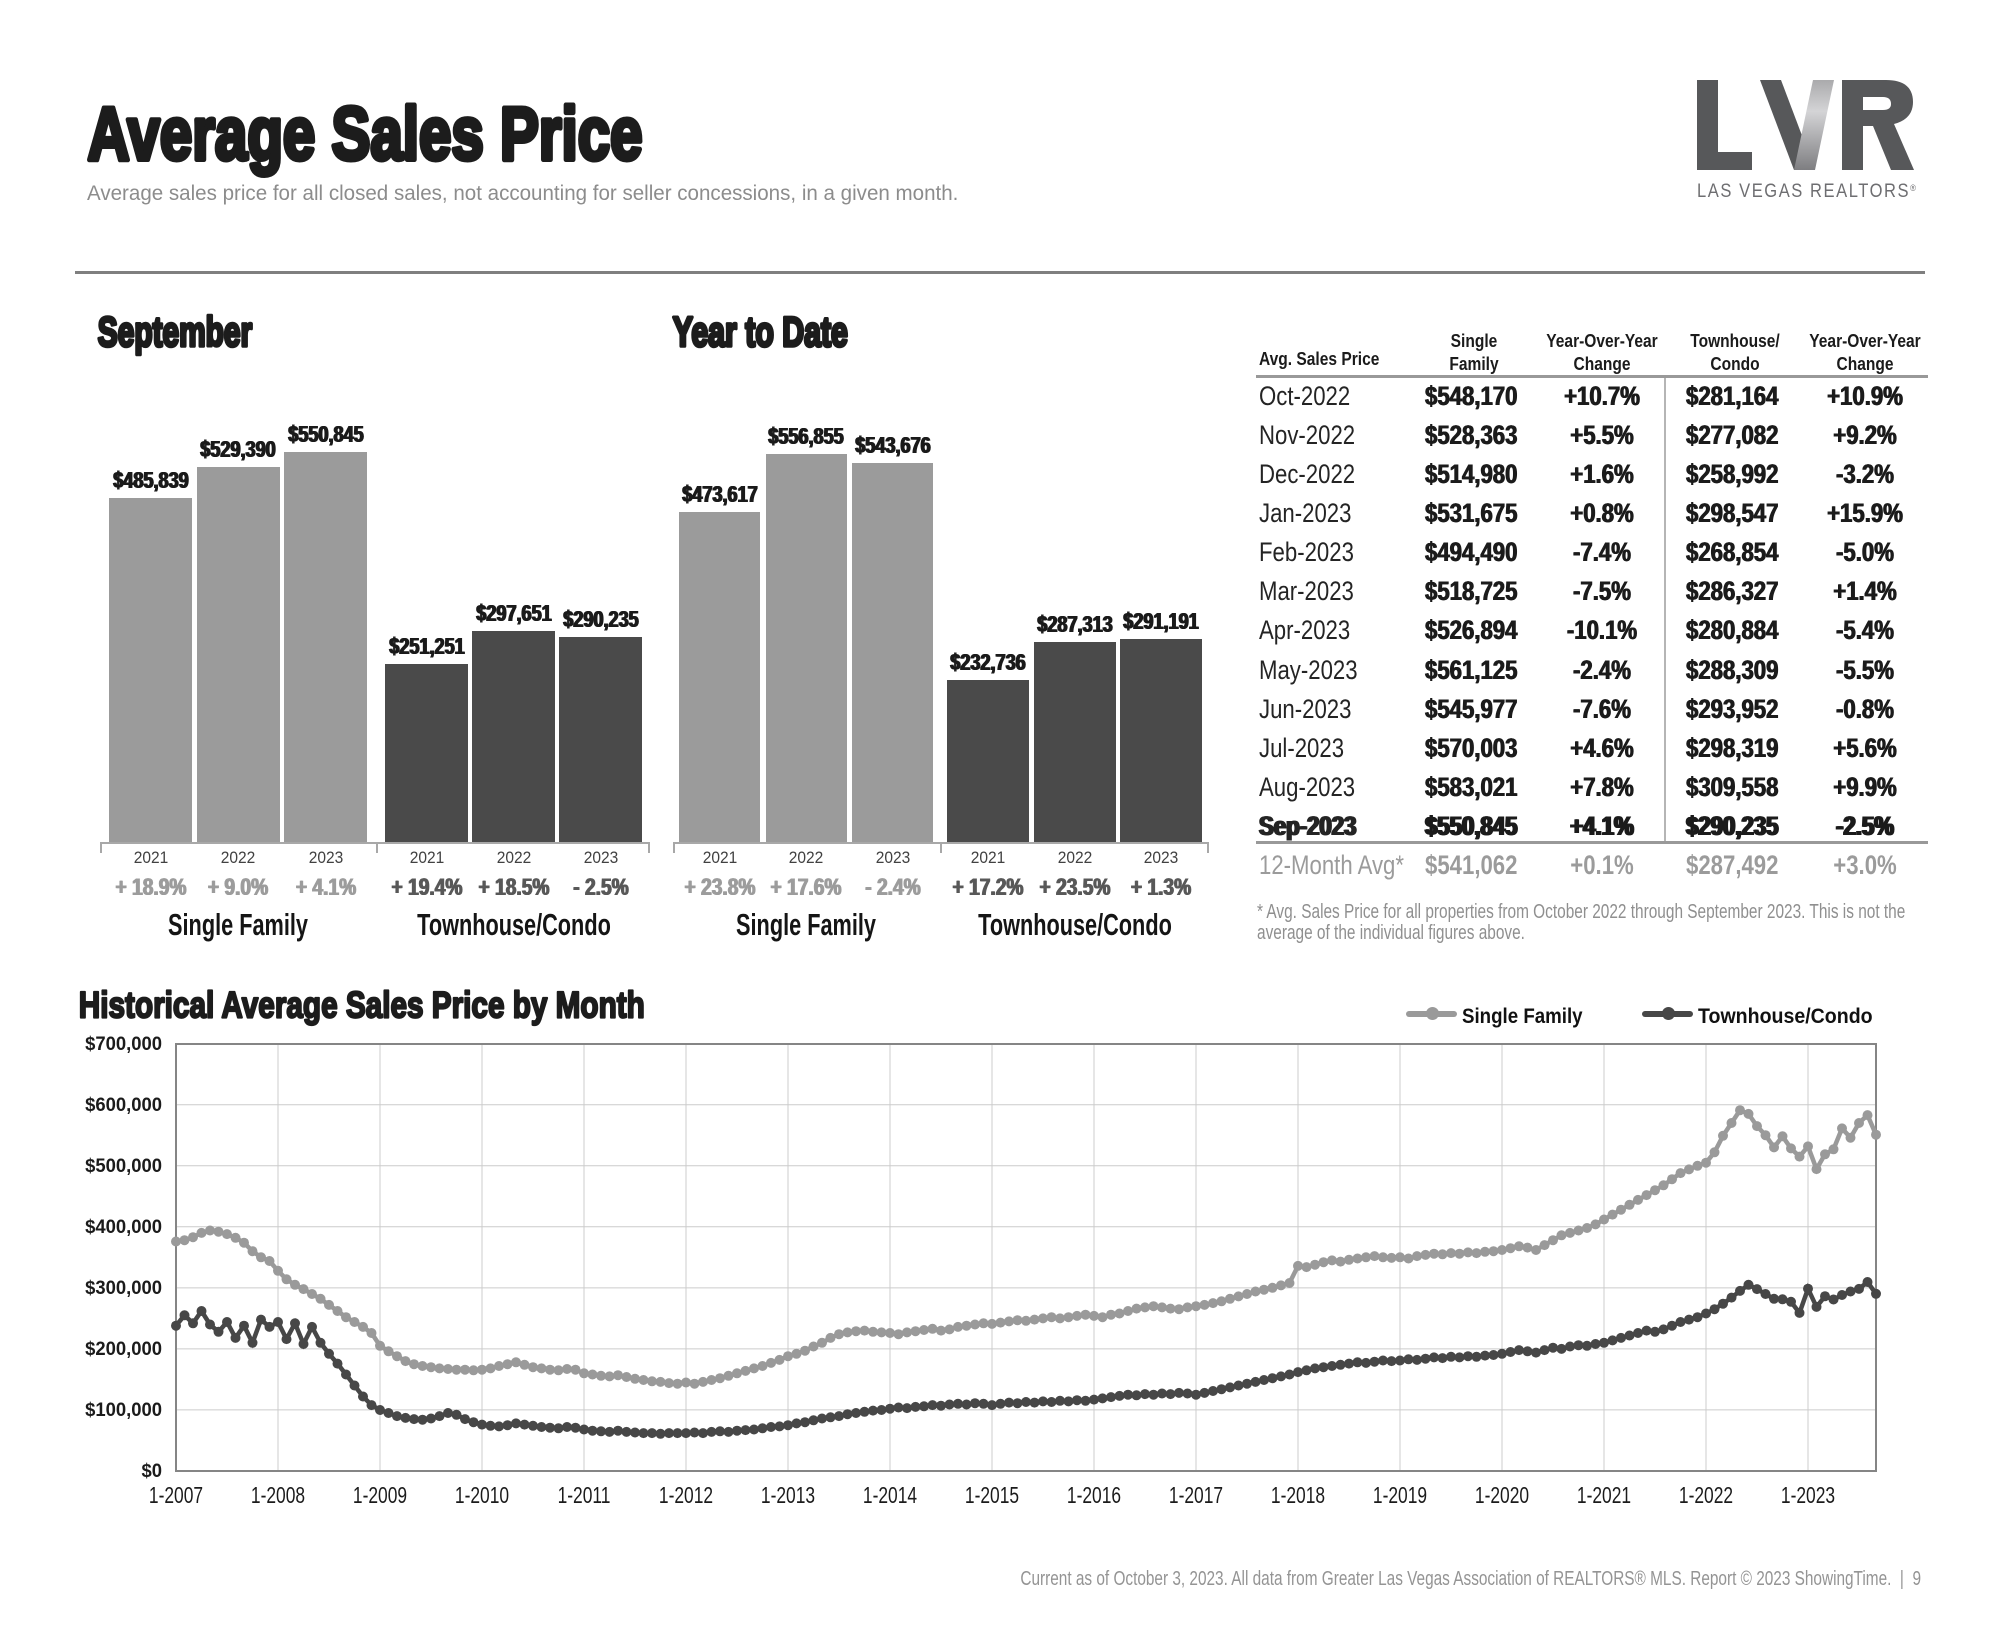  Describe the element at coordinates (175, 331) in the screenshot. I see `svg-text: September` at that location.